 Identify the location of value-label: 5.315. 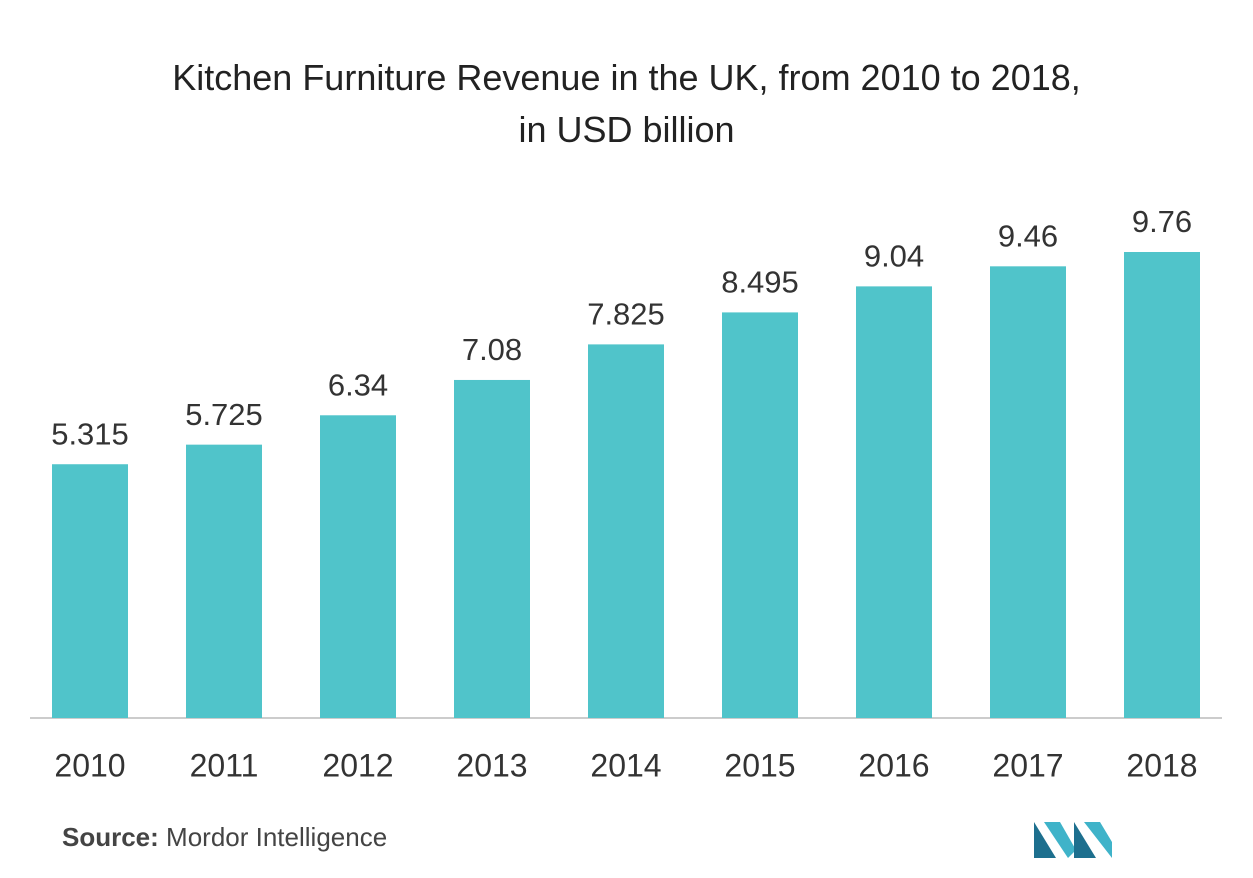
(90, 433).